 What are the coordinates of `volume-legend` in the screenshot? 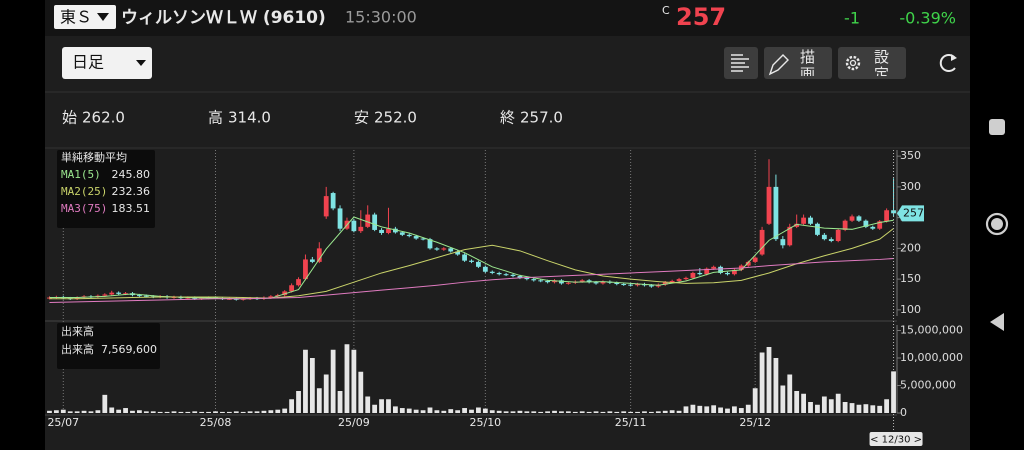 It's located at (108, 346).